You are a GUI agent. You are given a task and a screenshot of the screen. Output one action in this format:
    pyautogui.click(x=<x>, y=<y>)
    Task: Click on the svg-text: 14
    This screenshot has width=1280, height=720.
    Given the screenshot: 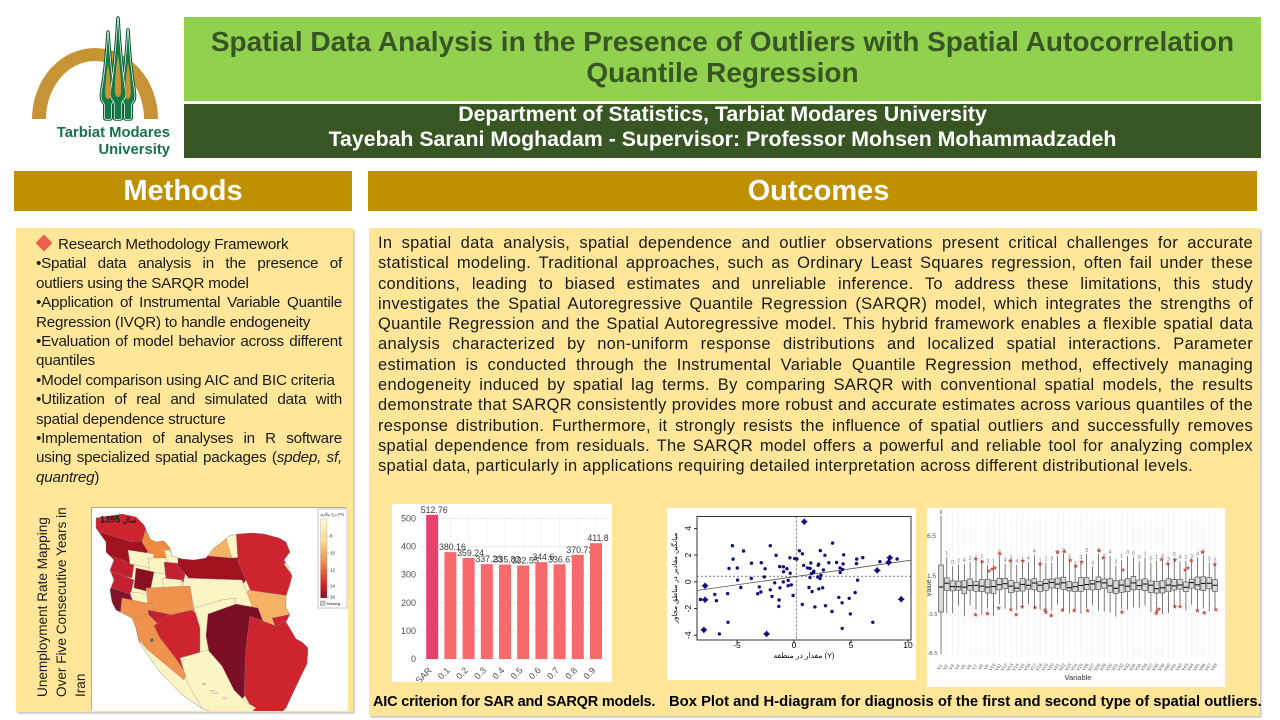 What is the action you would take?
    pyautogui.click(x=332, y=586)
    